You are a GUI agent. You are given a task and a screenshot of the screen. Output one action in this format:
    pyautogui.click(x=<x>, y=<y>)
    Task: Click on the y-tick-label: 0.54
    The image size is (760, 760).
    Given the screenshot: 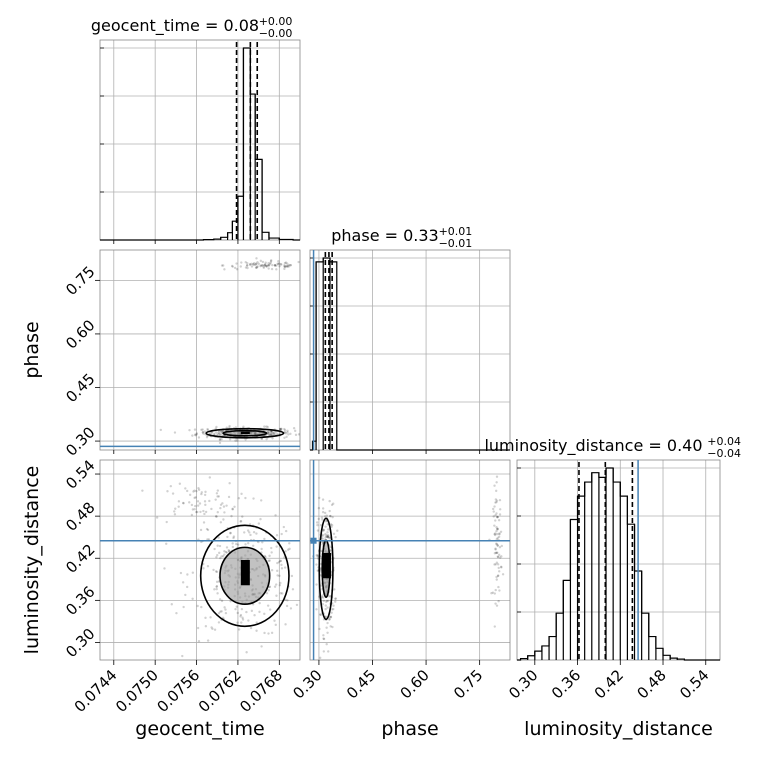 What is the action you would take?
    pyautogui.click(x=80, y=474)
    